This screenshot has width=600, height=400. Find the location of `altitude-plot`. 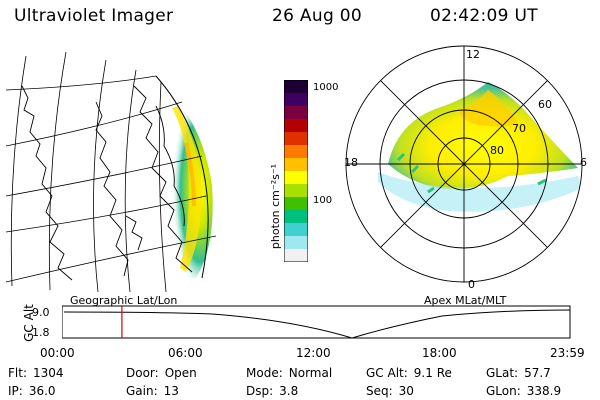

altitude-plot is located at coordinates (316, 322).